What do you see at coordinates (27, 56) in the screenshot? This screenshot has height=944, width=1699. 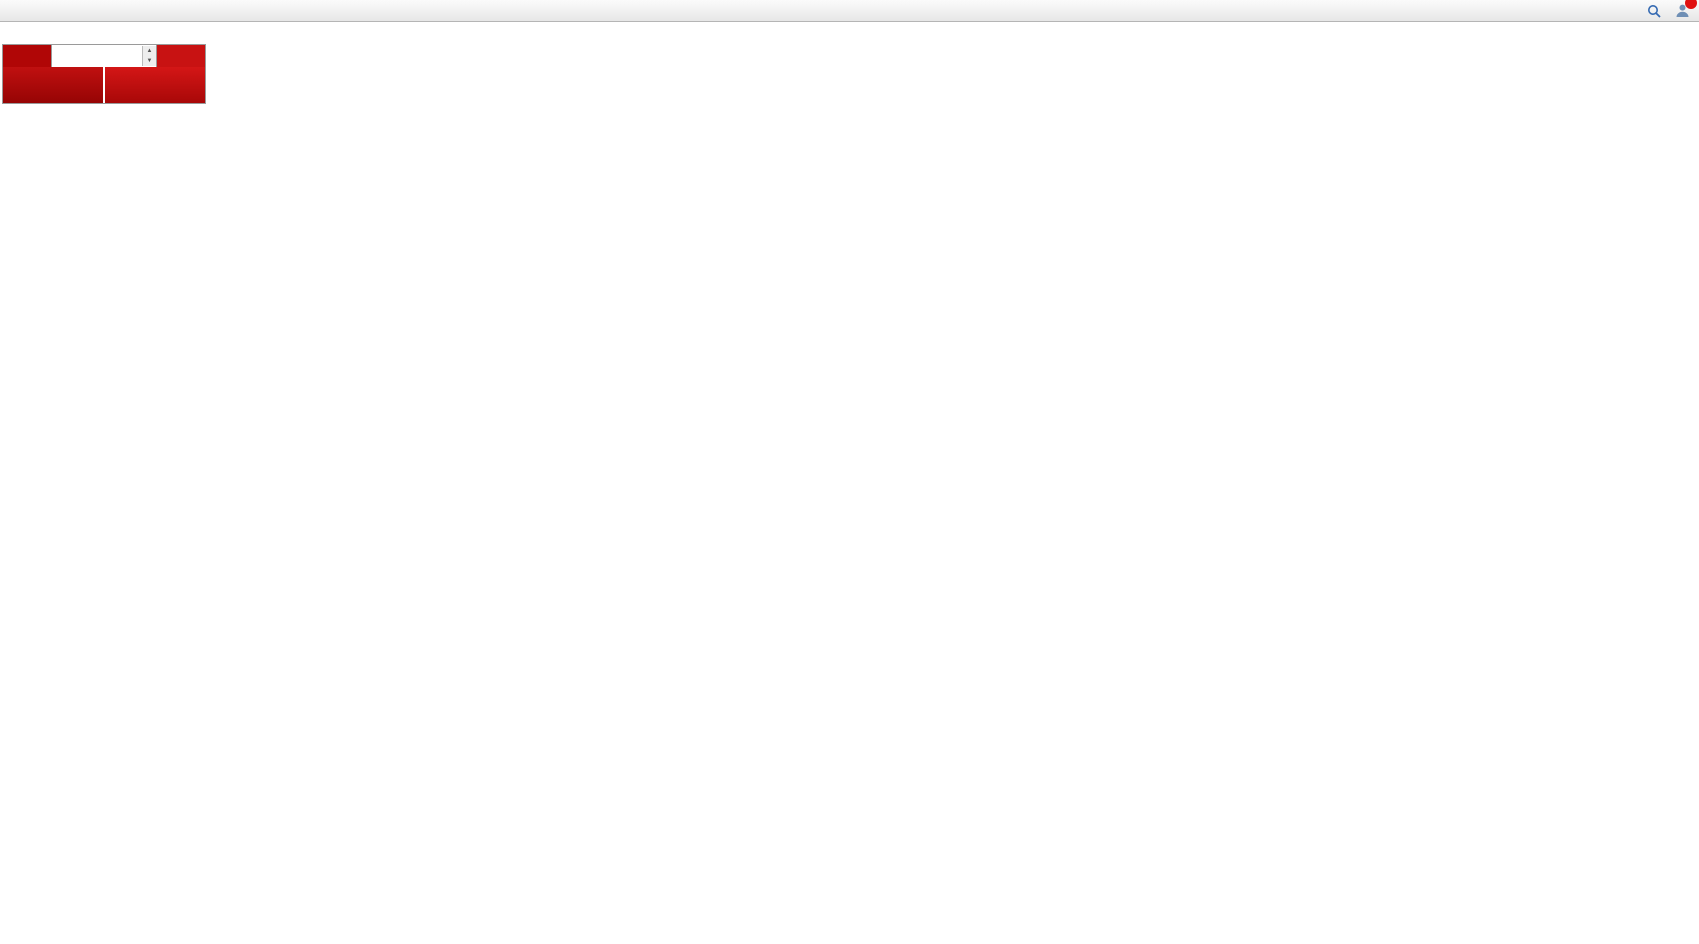 I see `sell-button` at bounding box center [27, 56].